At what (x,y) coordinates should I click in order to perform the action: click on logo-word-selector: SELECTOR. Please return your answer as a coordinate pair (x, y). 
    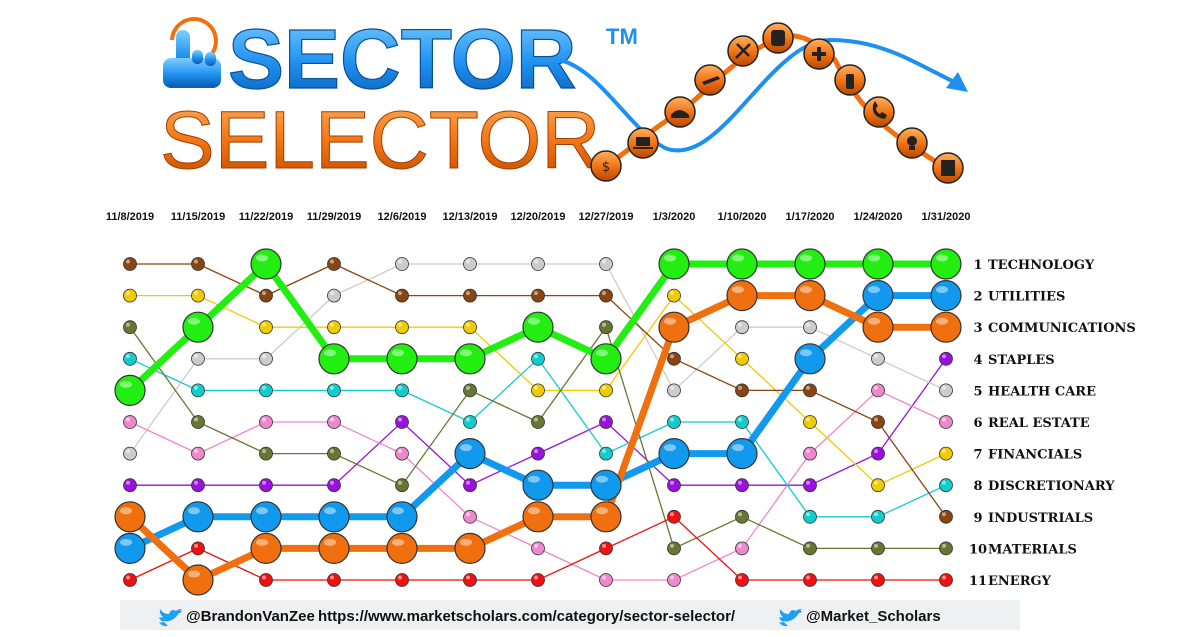
    Looking at the image, I should click on (380, 140).